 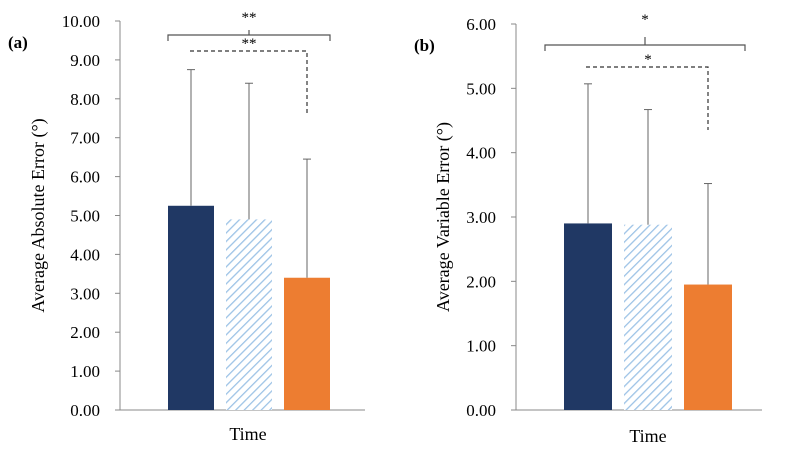 What do you see at coordinates (38, 215) in the screenshot?
I see `y-axis-title: Average Absolute Error (°)` at bounding box center [38, 215].